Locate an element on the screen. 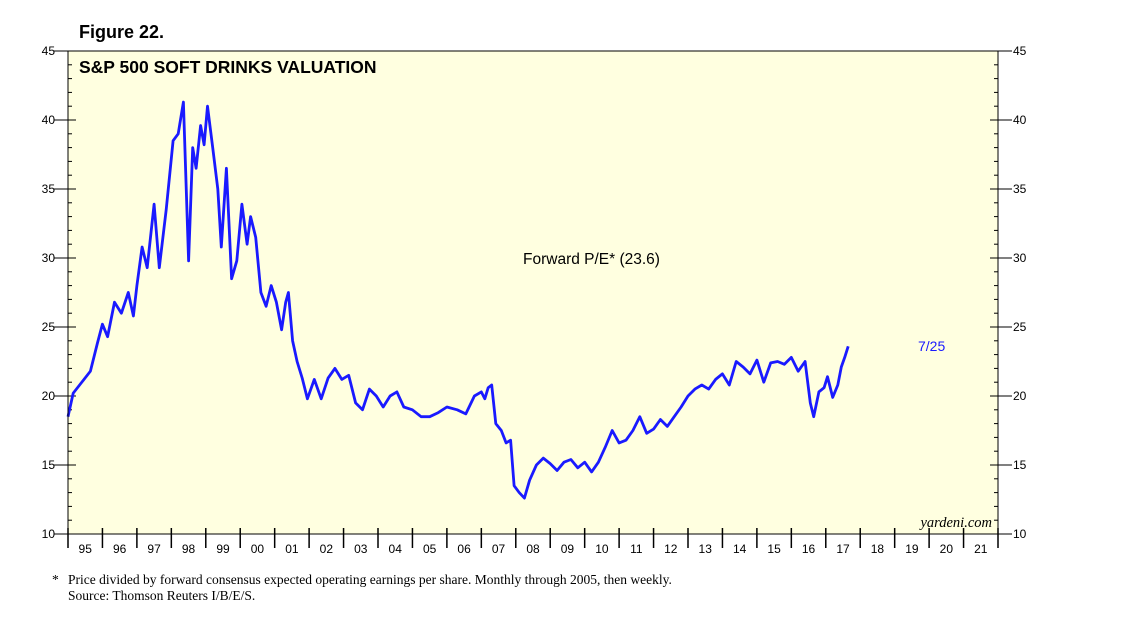 The width and height of the screenshot is (1138, 631). x-tick-label: 00 is located at coordinates (258, 549).